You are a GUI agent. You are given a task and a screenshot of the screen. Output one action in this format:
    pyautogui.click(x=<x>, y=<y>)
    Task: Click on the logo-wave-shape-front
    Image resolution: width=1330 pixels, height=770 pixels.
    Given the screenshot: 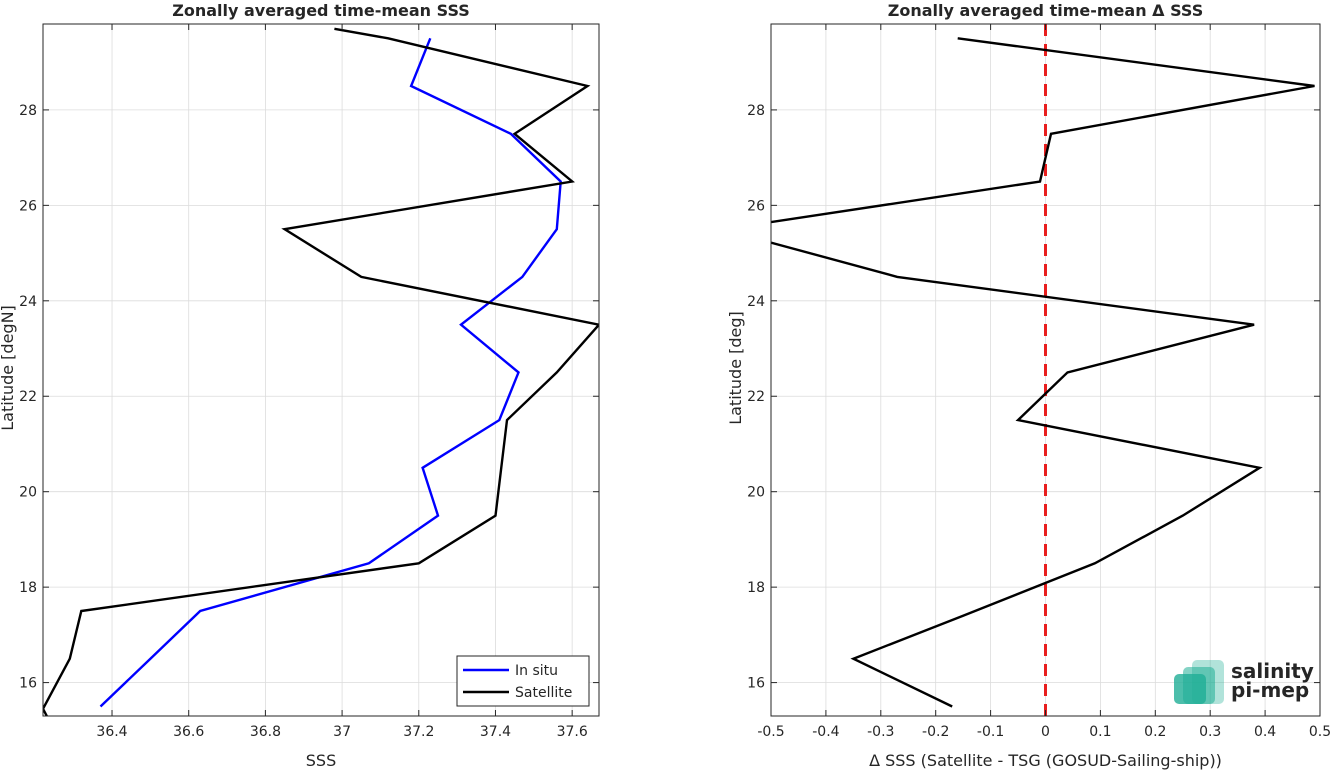 What is the action you would take?
    pyautogui.click(x=1190, y=689)
    